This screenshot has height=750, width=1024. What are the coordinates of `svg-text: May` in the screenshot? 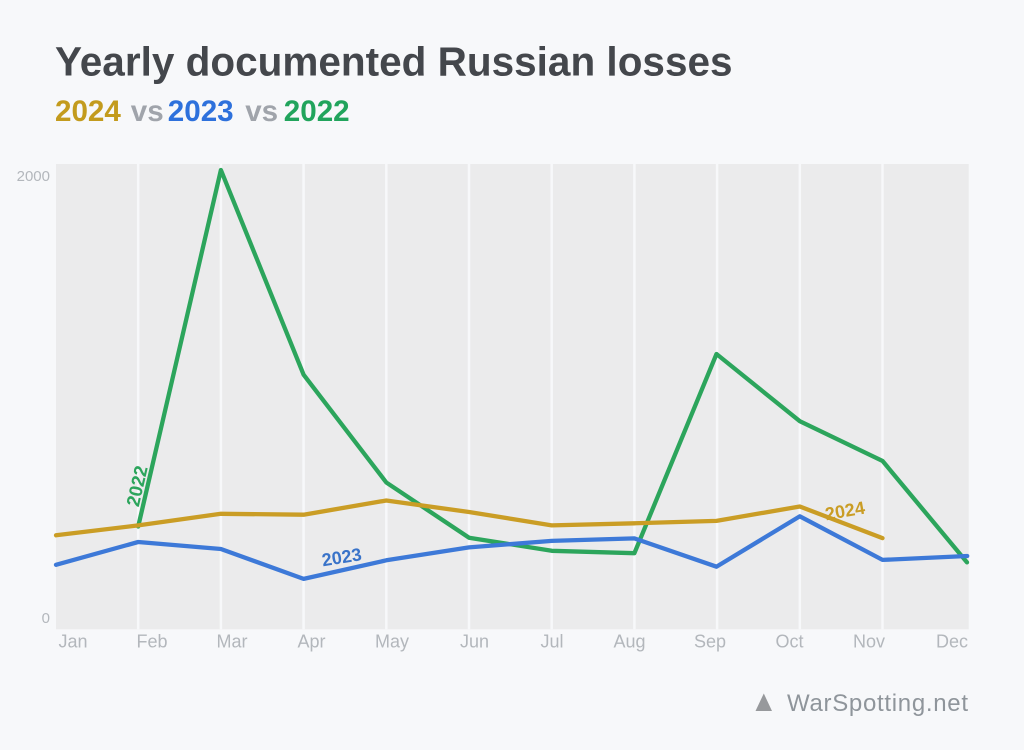 It's located at (392, 642).